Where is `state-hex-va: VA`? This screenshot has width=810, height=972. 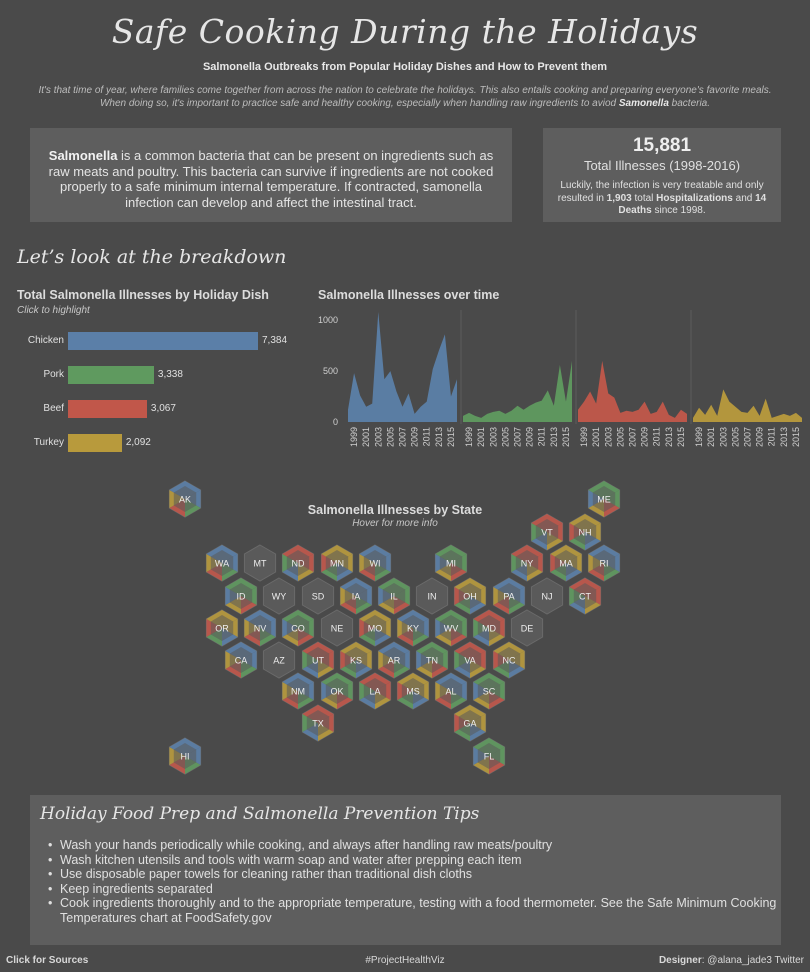 state-hex-va: VA is located at coordinates (470, 660).